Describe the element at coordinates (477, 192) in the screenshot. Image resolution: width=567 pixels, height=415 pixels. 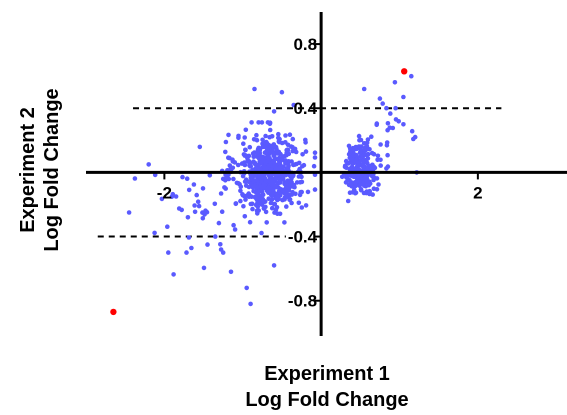
I see `x-tick-label: 2` at that location.